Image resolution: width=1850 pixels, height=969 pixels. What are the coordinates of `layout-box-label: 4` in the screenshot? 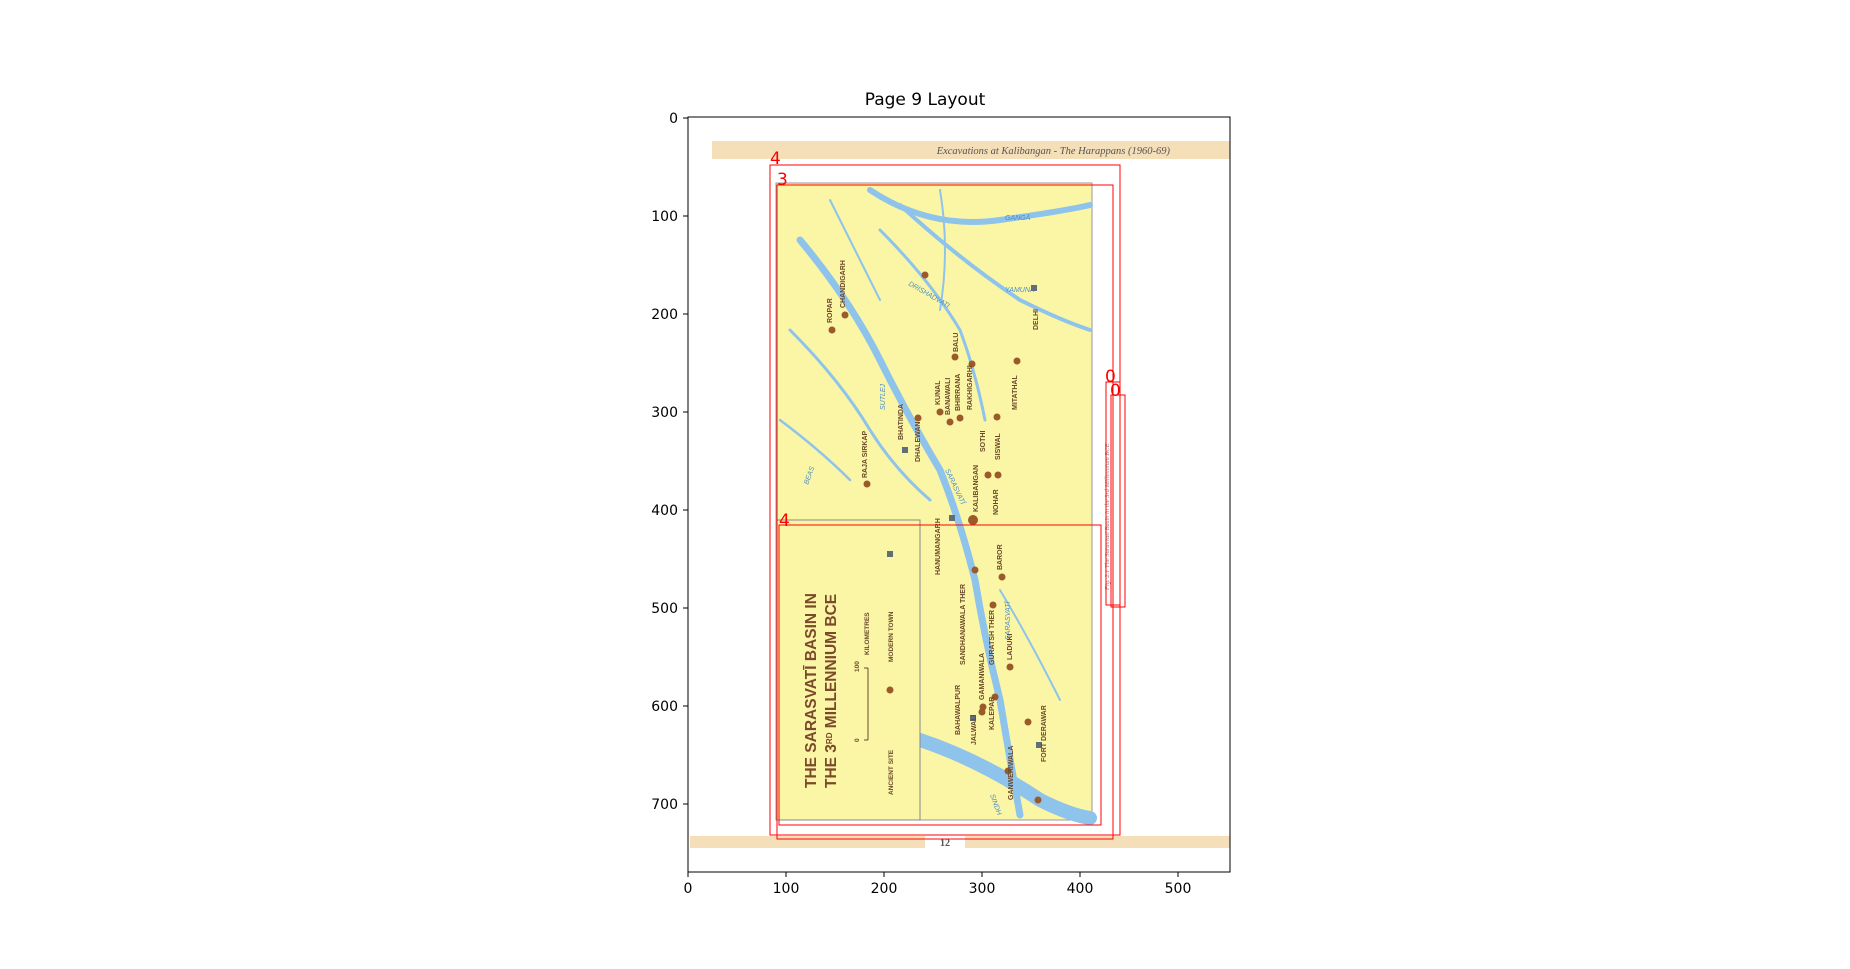 It's located at (775, 159).